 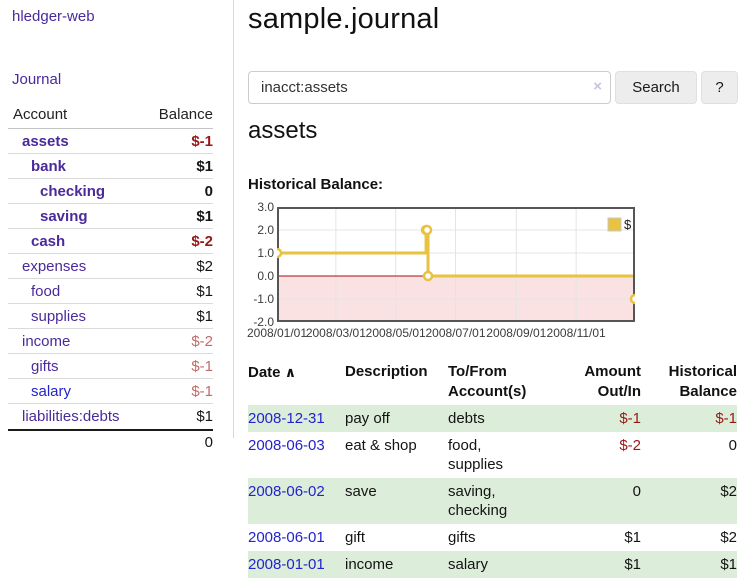 What do you see at coordinates (185, 114) in the screenshot?
I see `accounts-header-balance: Balance` at bounding box center [185, 114].